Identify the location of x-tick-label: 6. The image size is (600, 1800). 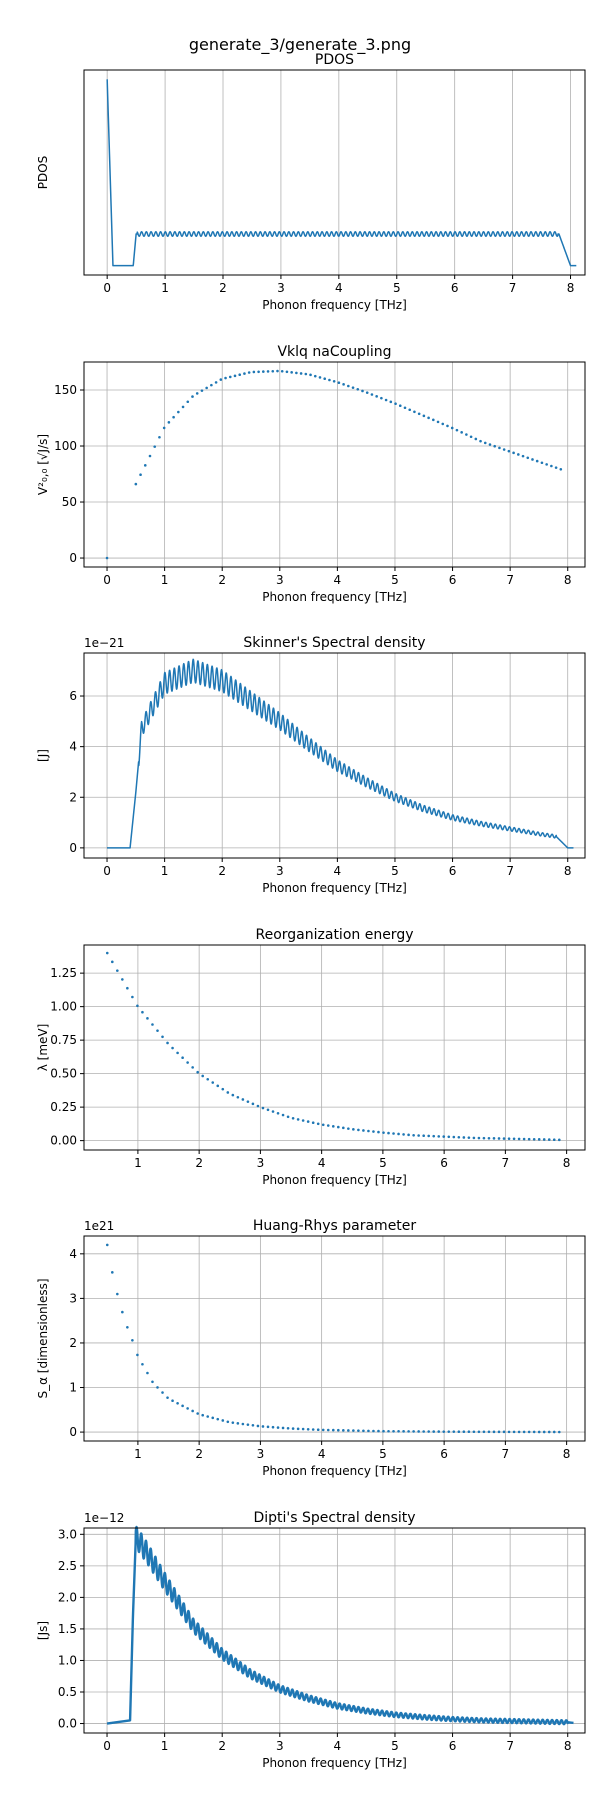
(444, 1163).